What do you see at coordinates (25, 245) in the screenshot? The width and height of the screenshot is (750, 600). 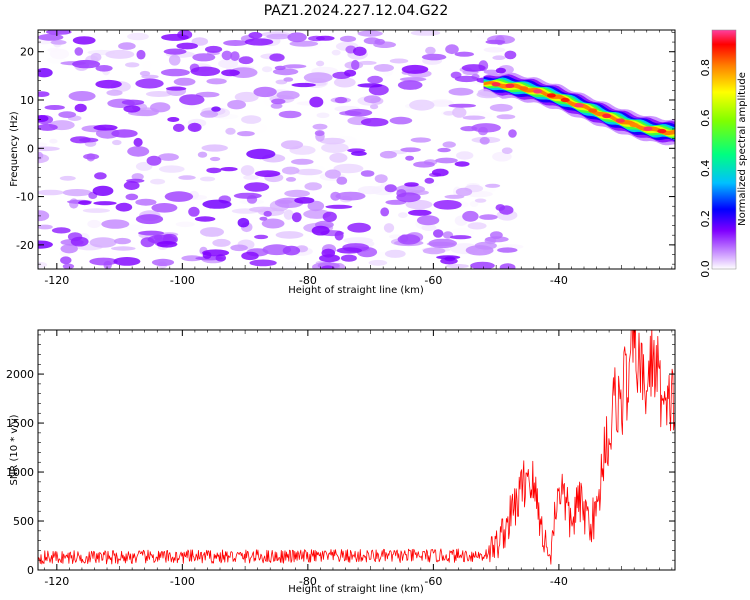 I see `y-tick-label: -20` at bounding box center [25, 245].